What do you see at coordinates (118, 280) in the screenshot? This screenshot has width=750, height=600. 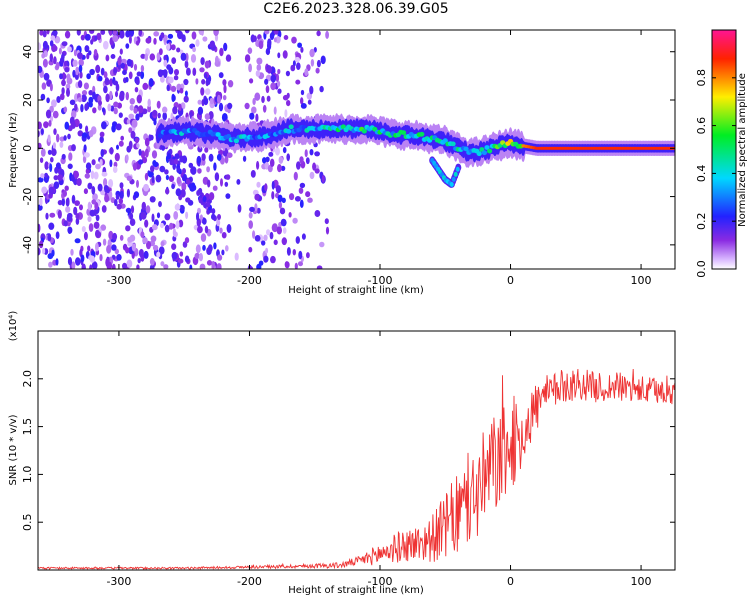 I see `x-tick-label: -300` at bounding box center [118, 280].